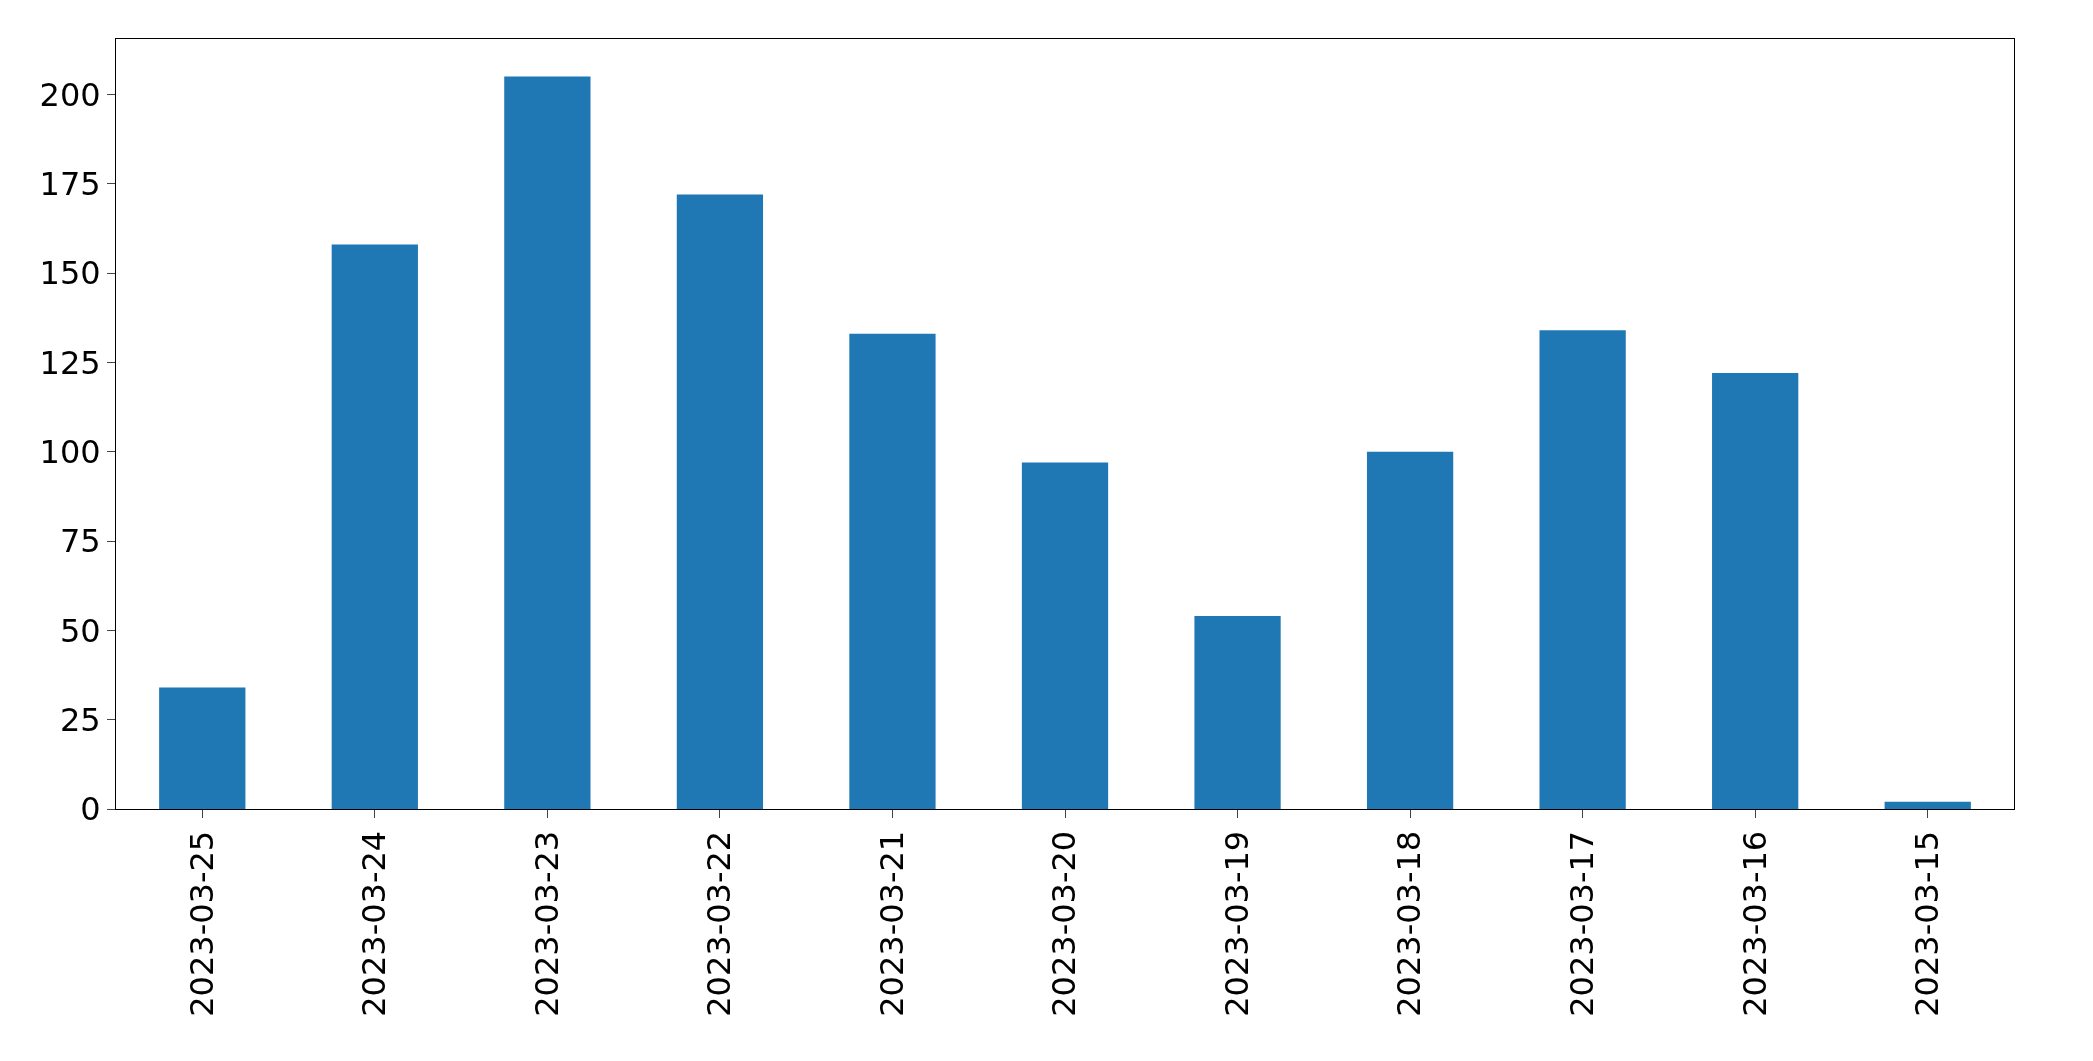  Describe the element at coordinates (70, 451) in the screenshot. I see `y-tick-label: 100` at that location.